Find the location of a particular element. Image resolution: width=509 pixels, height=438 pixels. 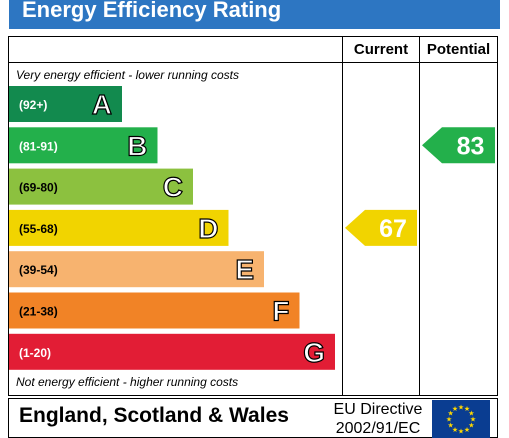

band-letter: B is located at coordinates (137, 145).